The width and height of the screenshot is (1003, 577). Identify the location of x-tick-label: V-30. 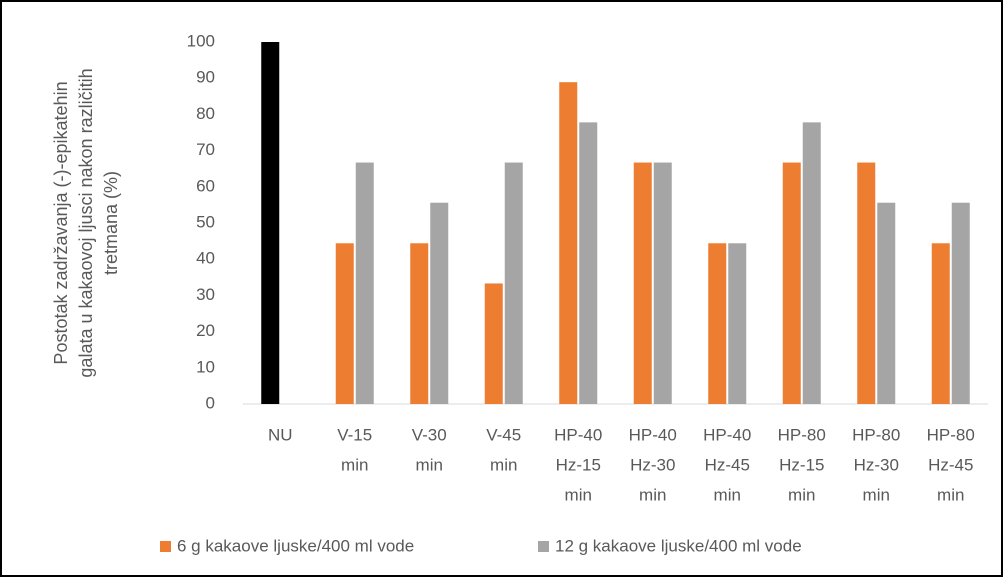
(429, 434).